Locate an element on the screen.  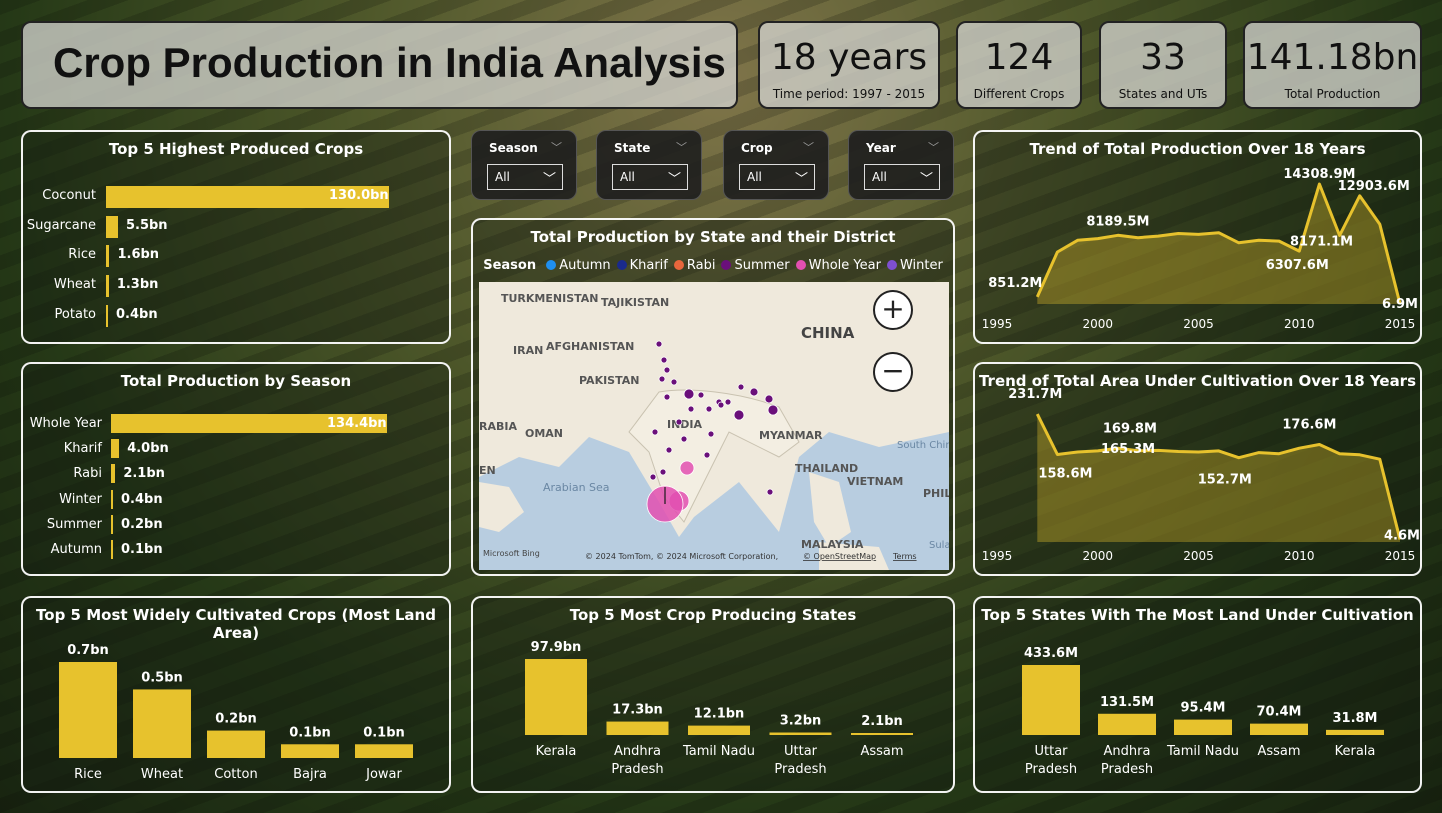
category-label: Winter is located at coordinates (80, 499).